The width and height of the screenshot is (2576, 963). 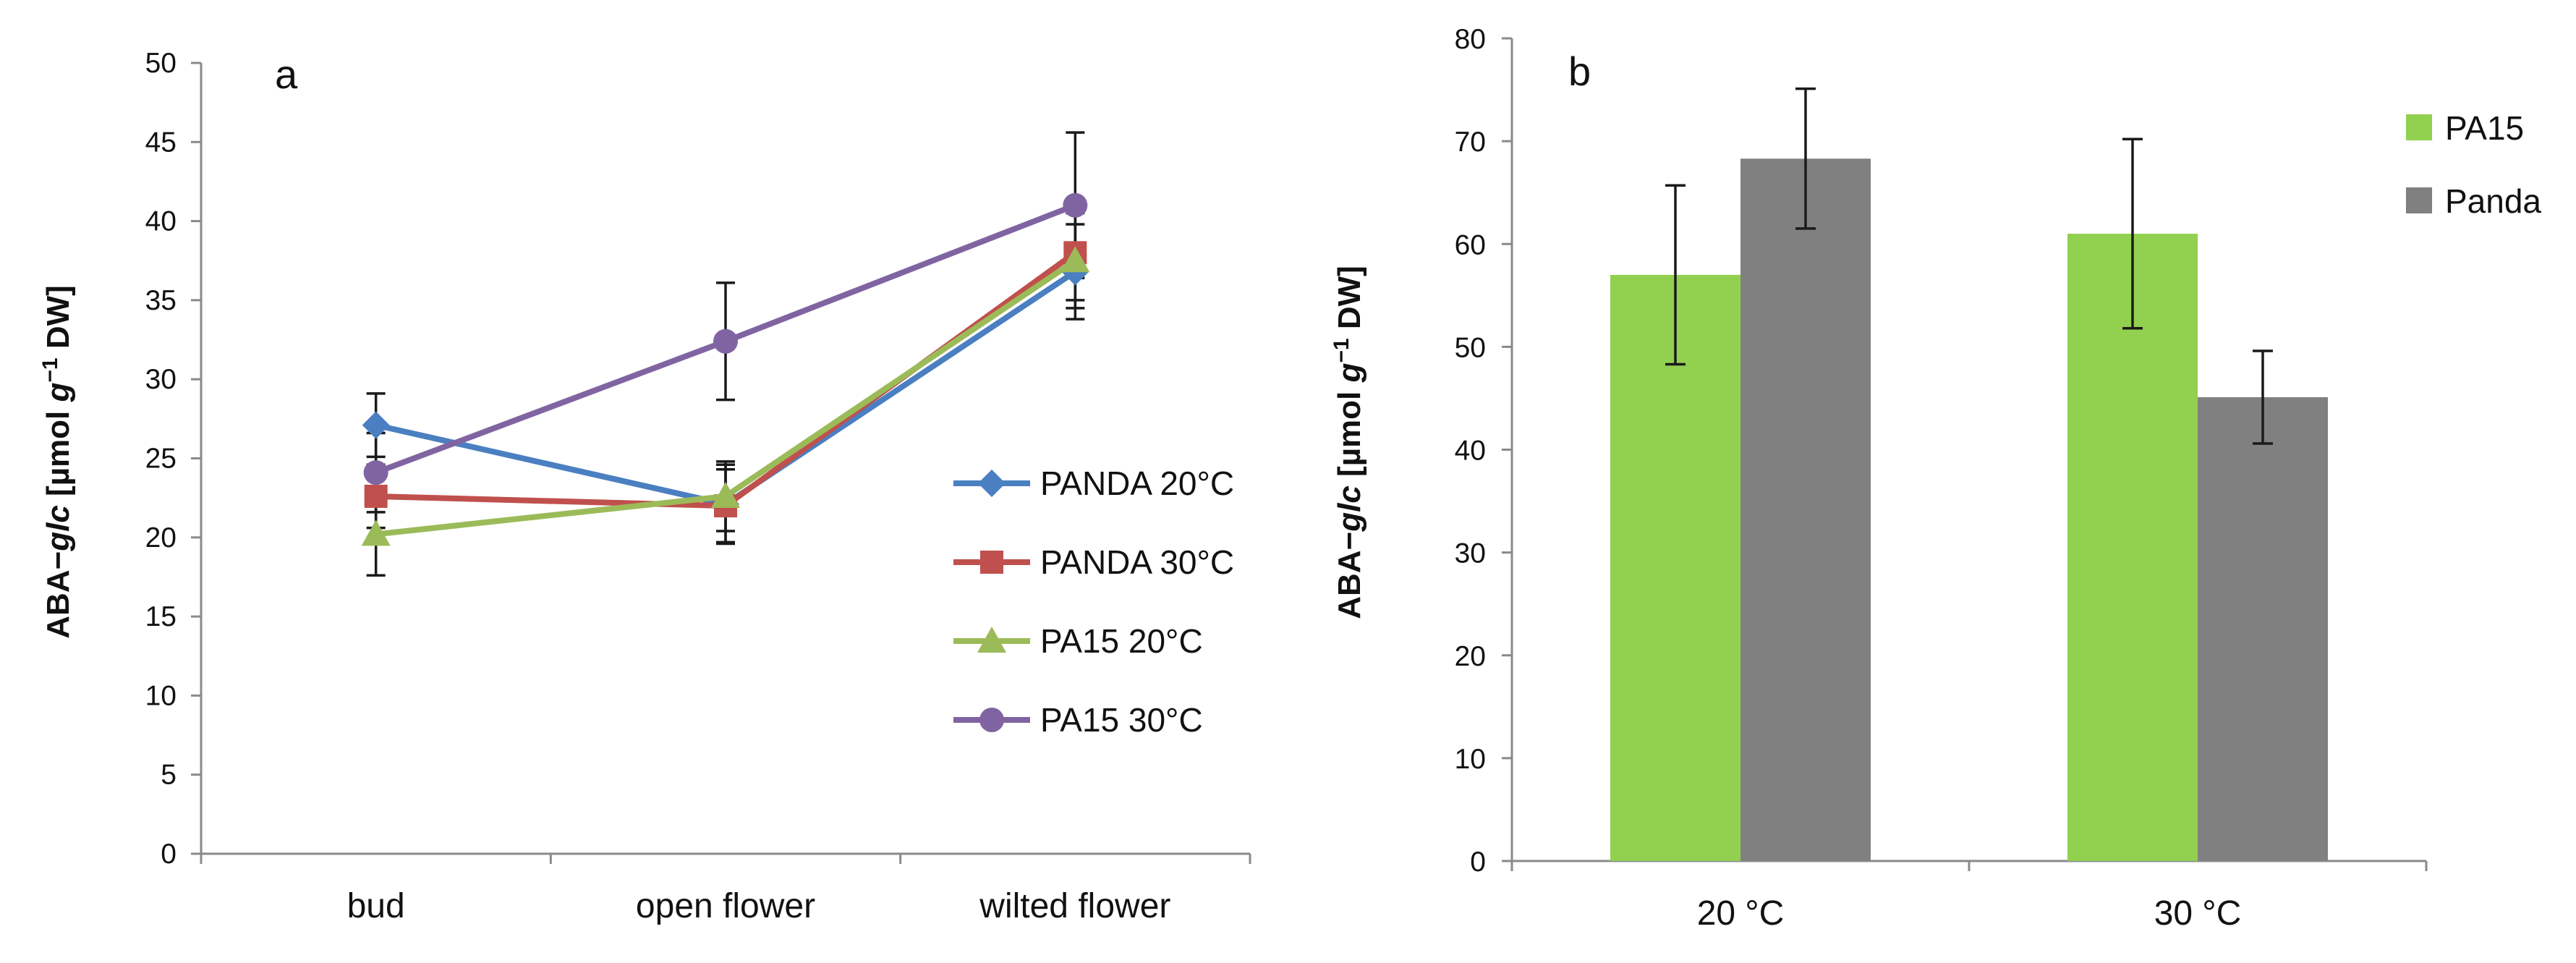 What do you see at coordinates (169, 775) in the screenshot?
I see `y-tick-label: 5` at bounding box center [169, 775].